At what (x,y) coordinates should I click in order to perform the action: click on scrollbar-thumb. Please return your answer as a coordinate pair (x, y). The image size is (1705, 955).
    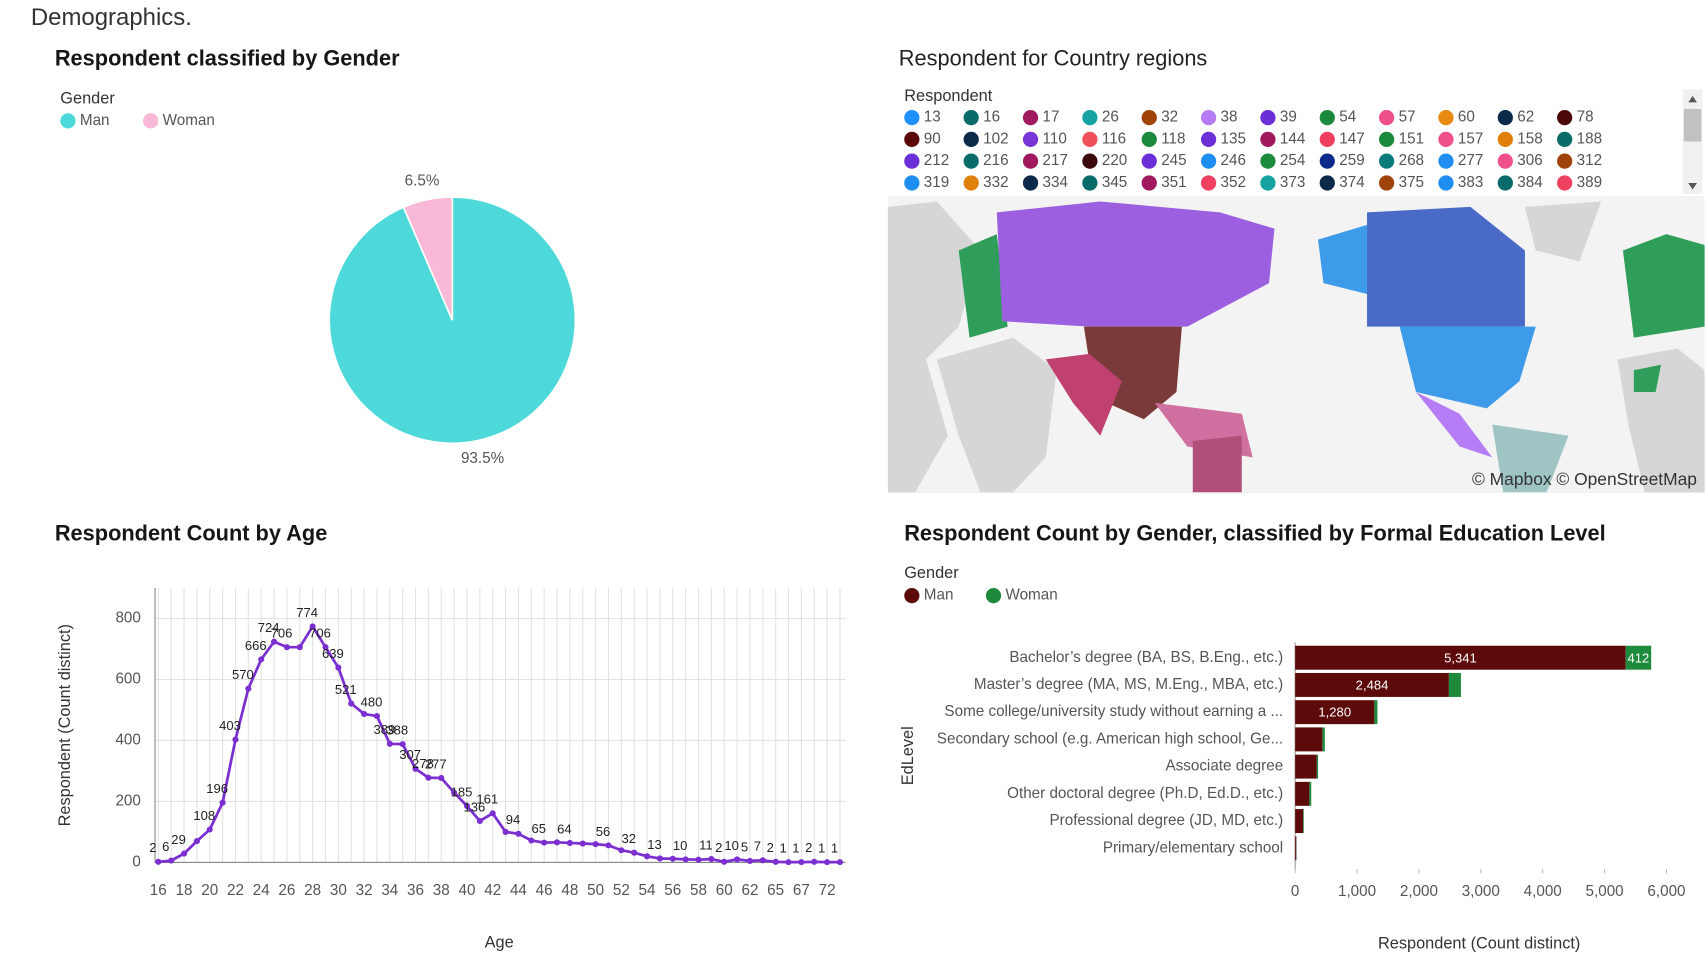
    Looking at the image, I should click on (1692, 125).